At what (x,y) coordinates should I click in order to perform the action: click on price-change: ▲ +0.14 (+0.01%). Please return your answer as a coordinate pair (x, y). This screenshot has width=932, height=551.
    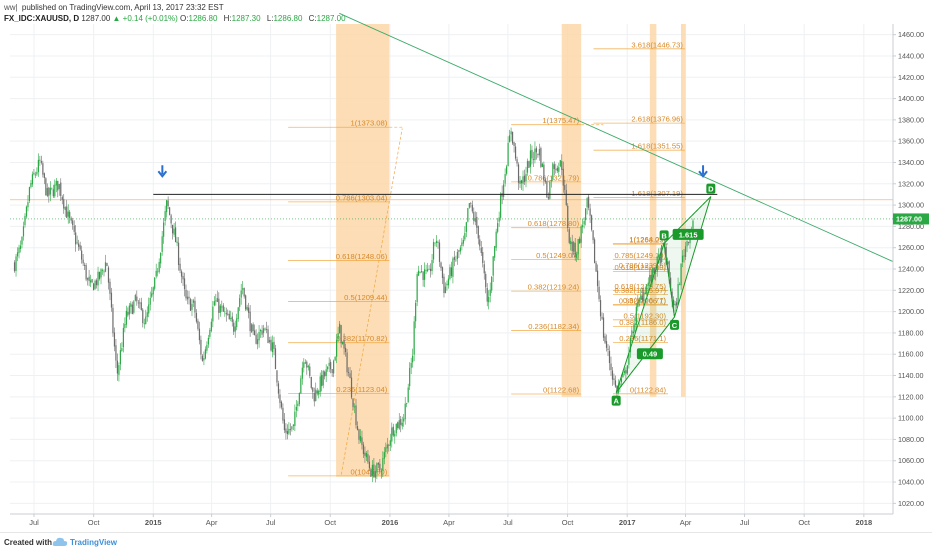
    Looking at the image, I should click on (145, 18).